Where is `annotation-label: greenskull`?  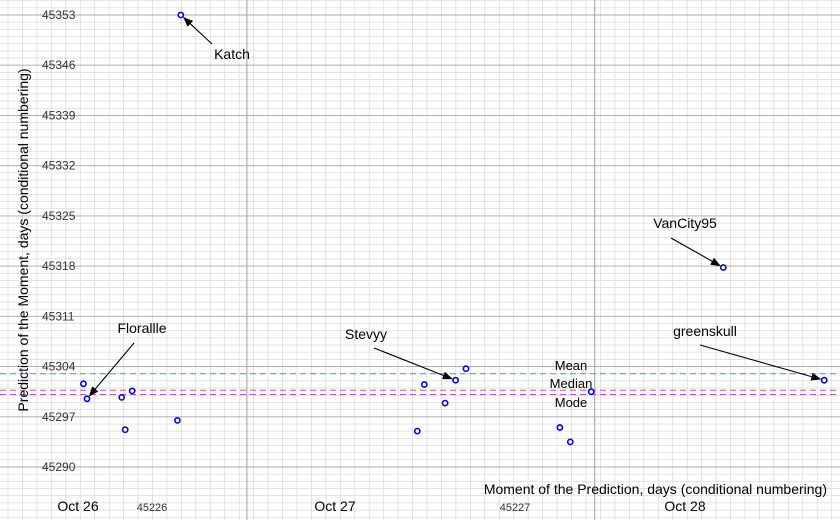 annotation-label: greenskull is located at coordinates (705, 331).